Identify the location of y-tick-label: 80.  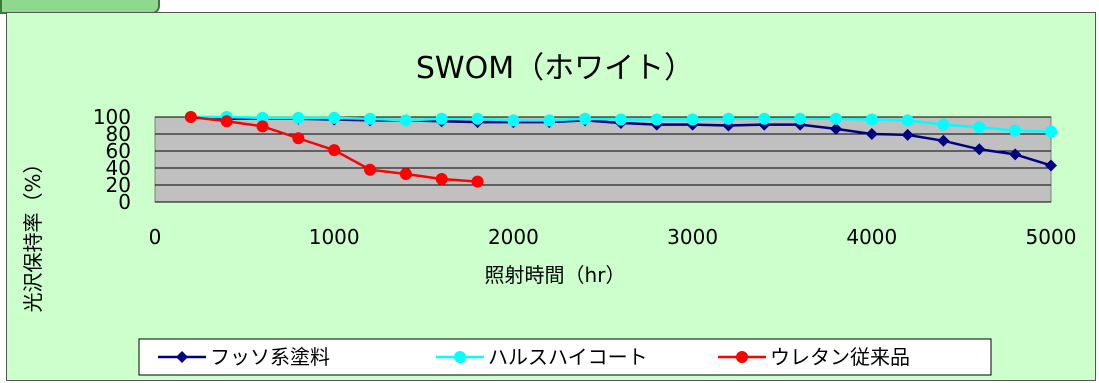
(118, 134).